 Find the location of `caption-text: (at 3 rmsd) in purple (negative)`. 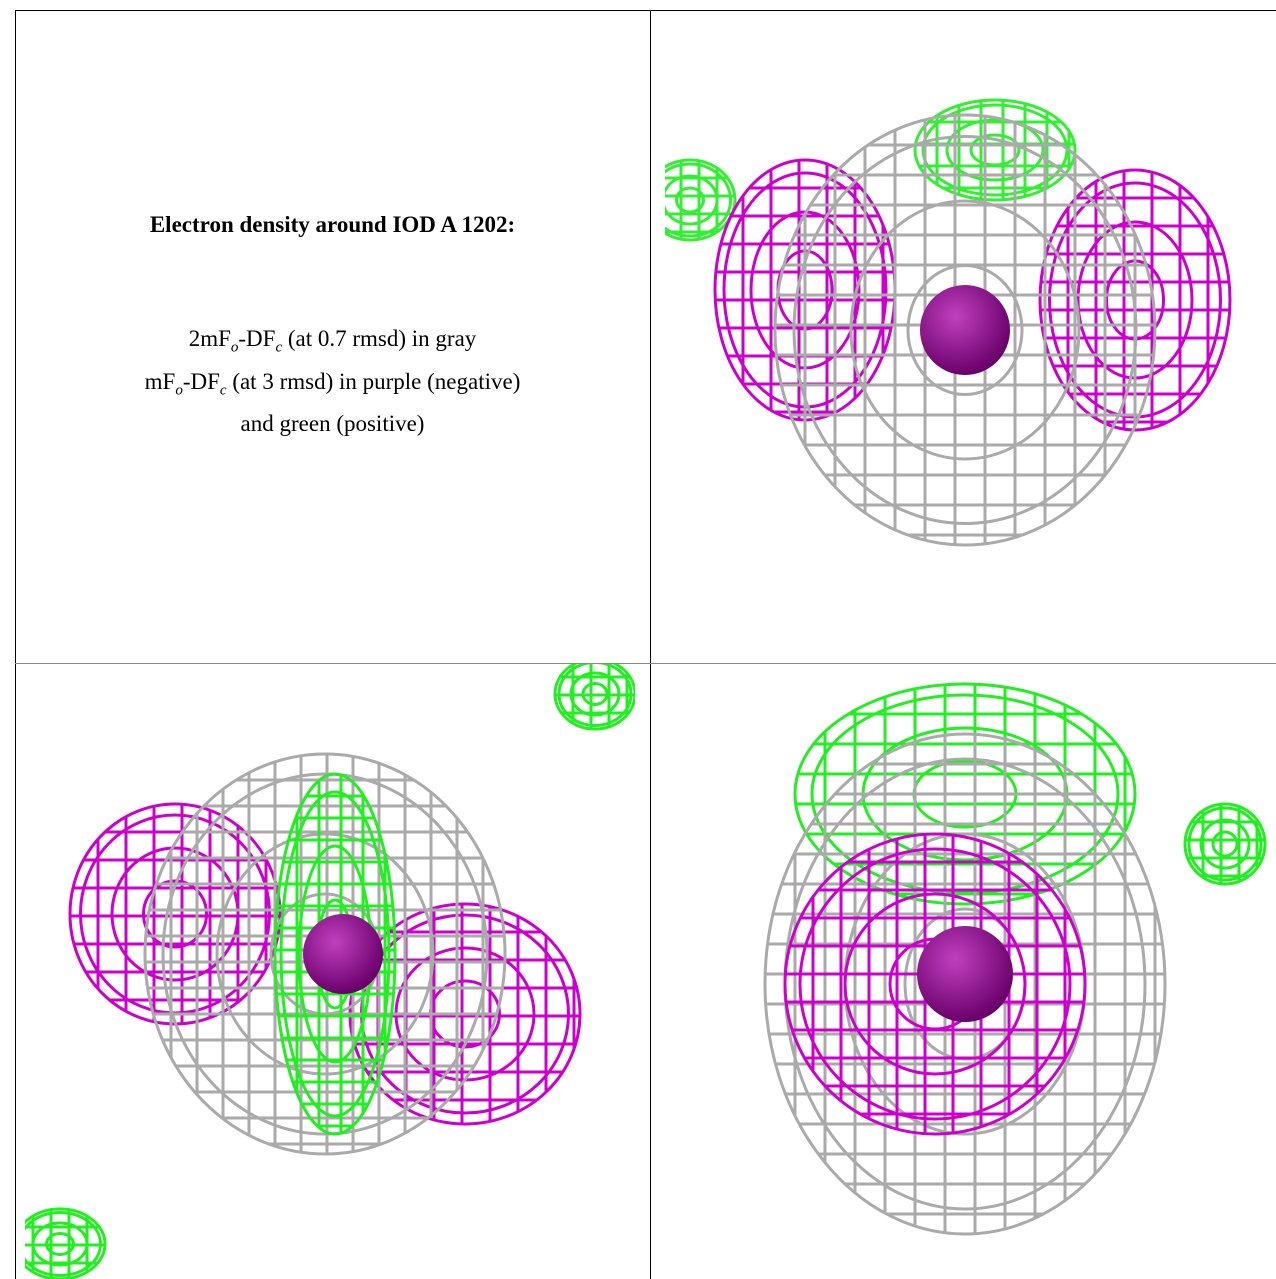

caption-text: (at 3 rmsd) in purple (negative) is located at coordinates (373, 381).